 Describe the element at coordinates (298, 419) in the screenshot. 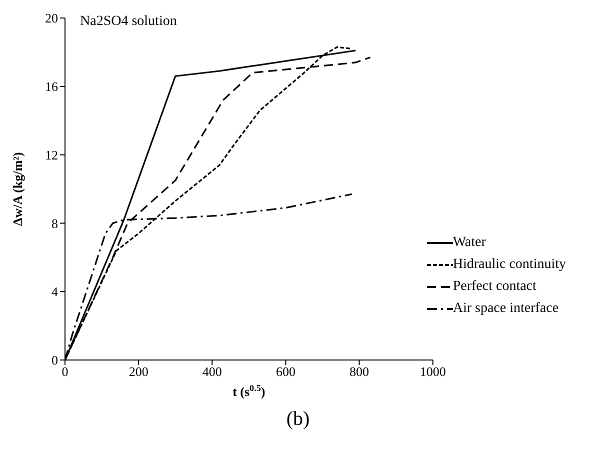

I see `text: (b)` at that location.